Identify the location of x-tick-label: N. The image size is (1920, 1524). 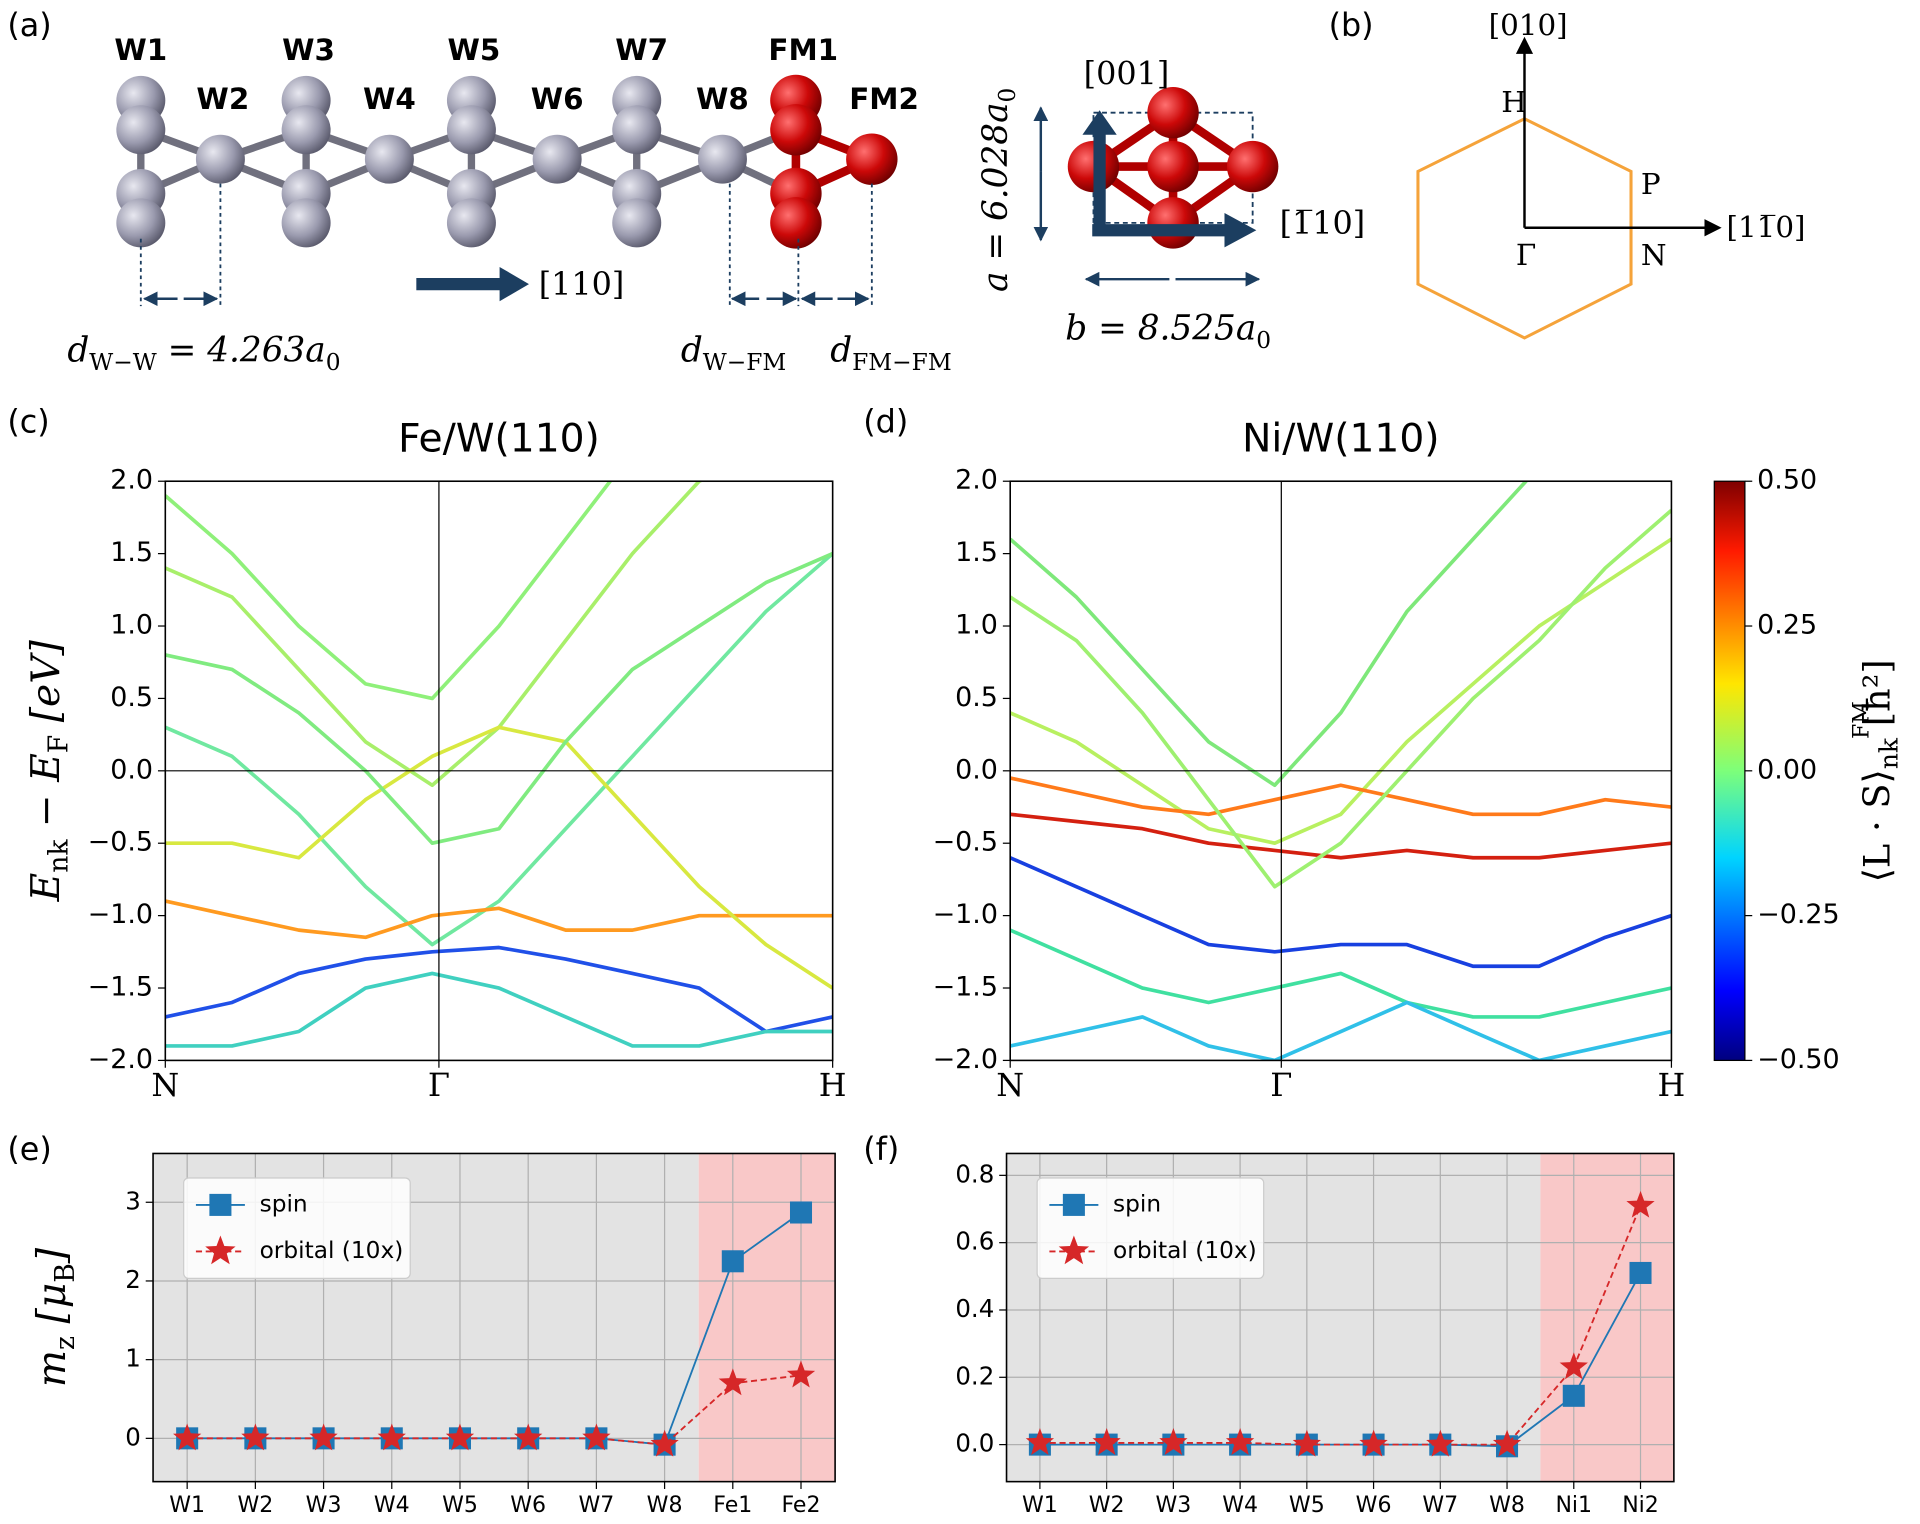
(165, 1085).